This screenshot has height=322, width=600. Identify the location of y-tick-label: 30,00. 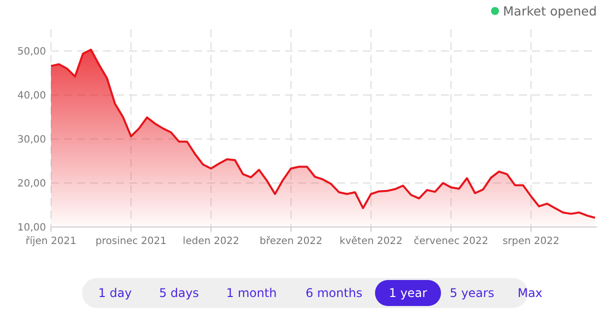
(31, 140).